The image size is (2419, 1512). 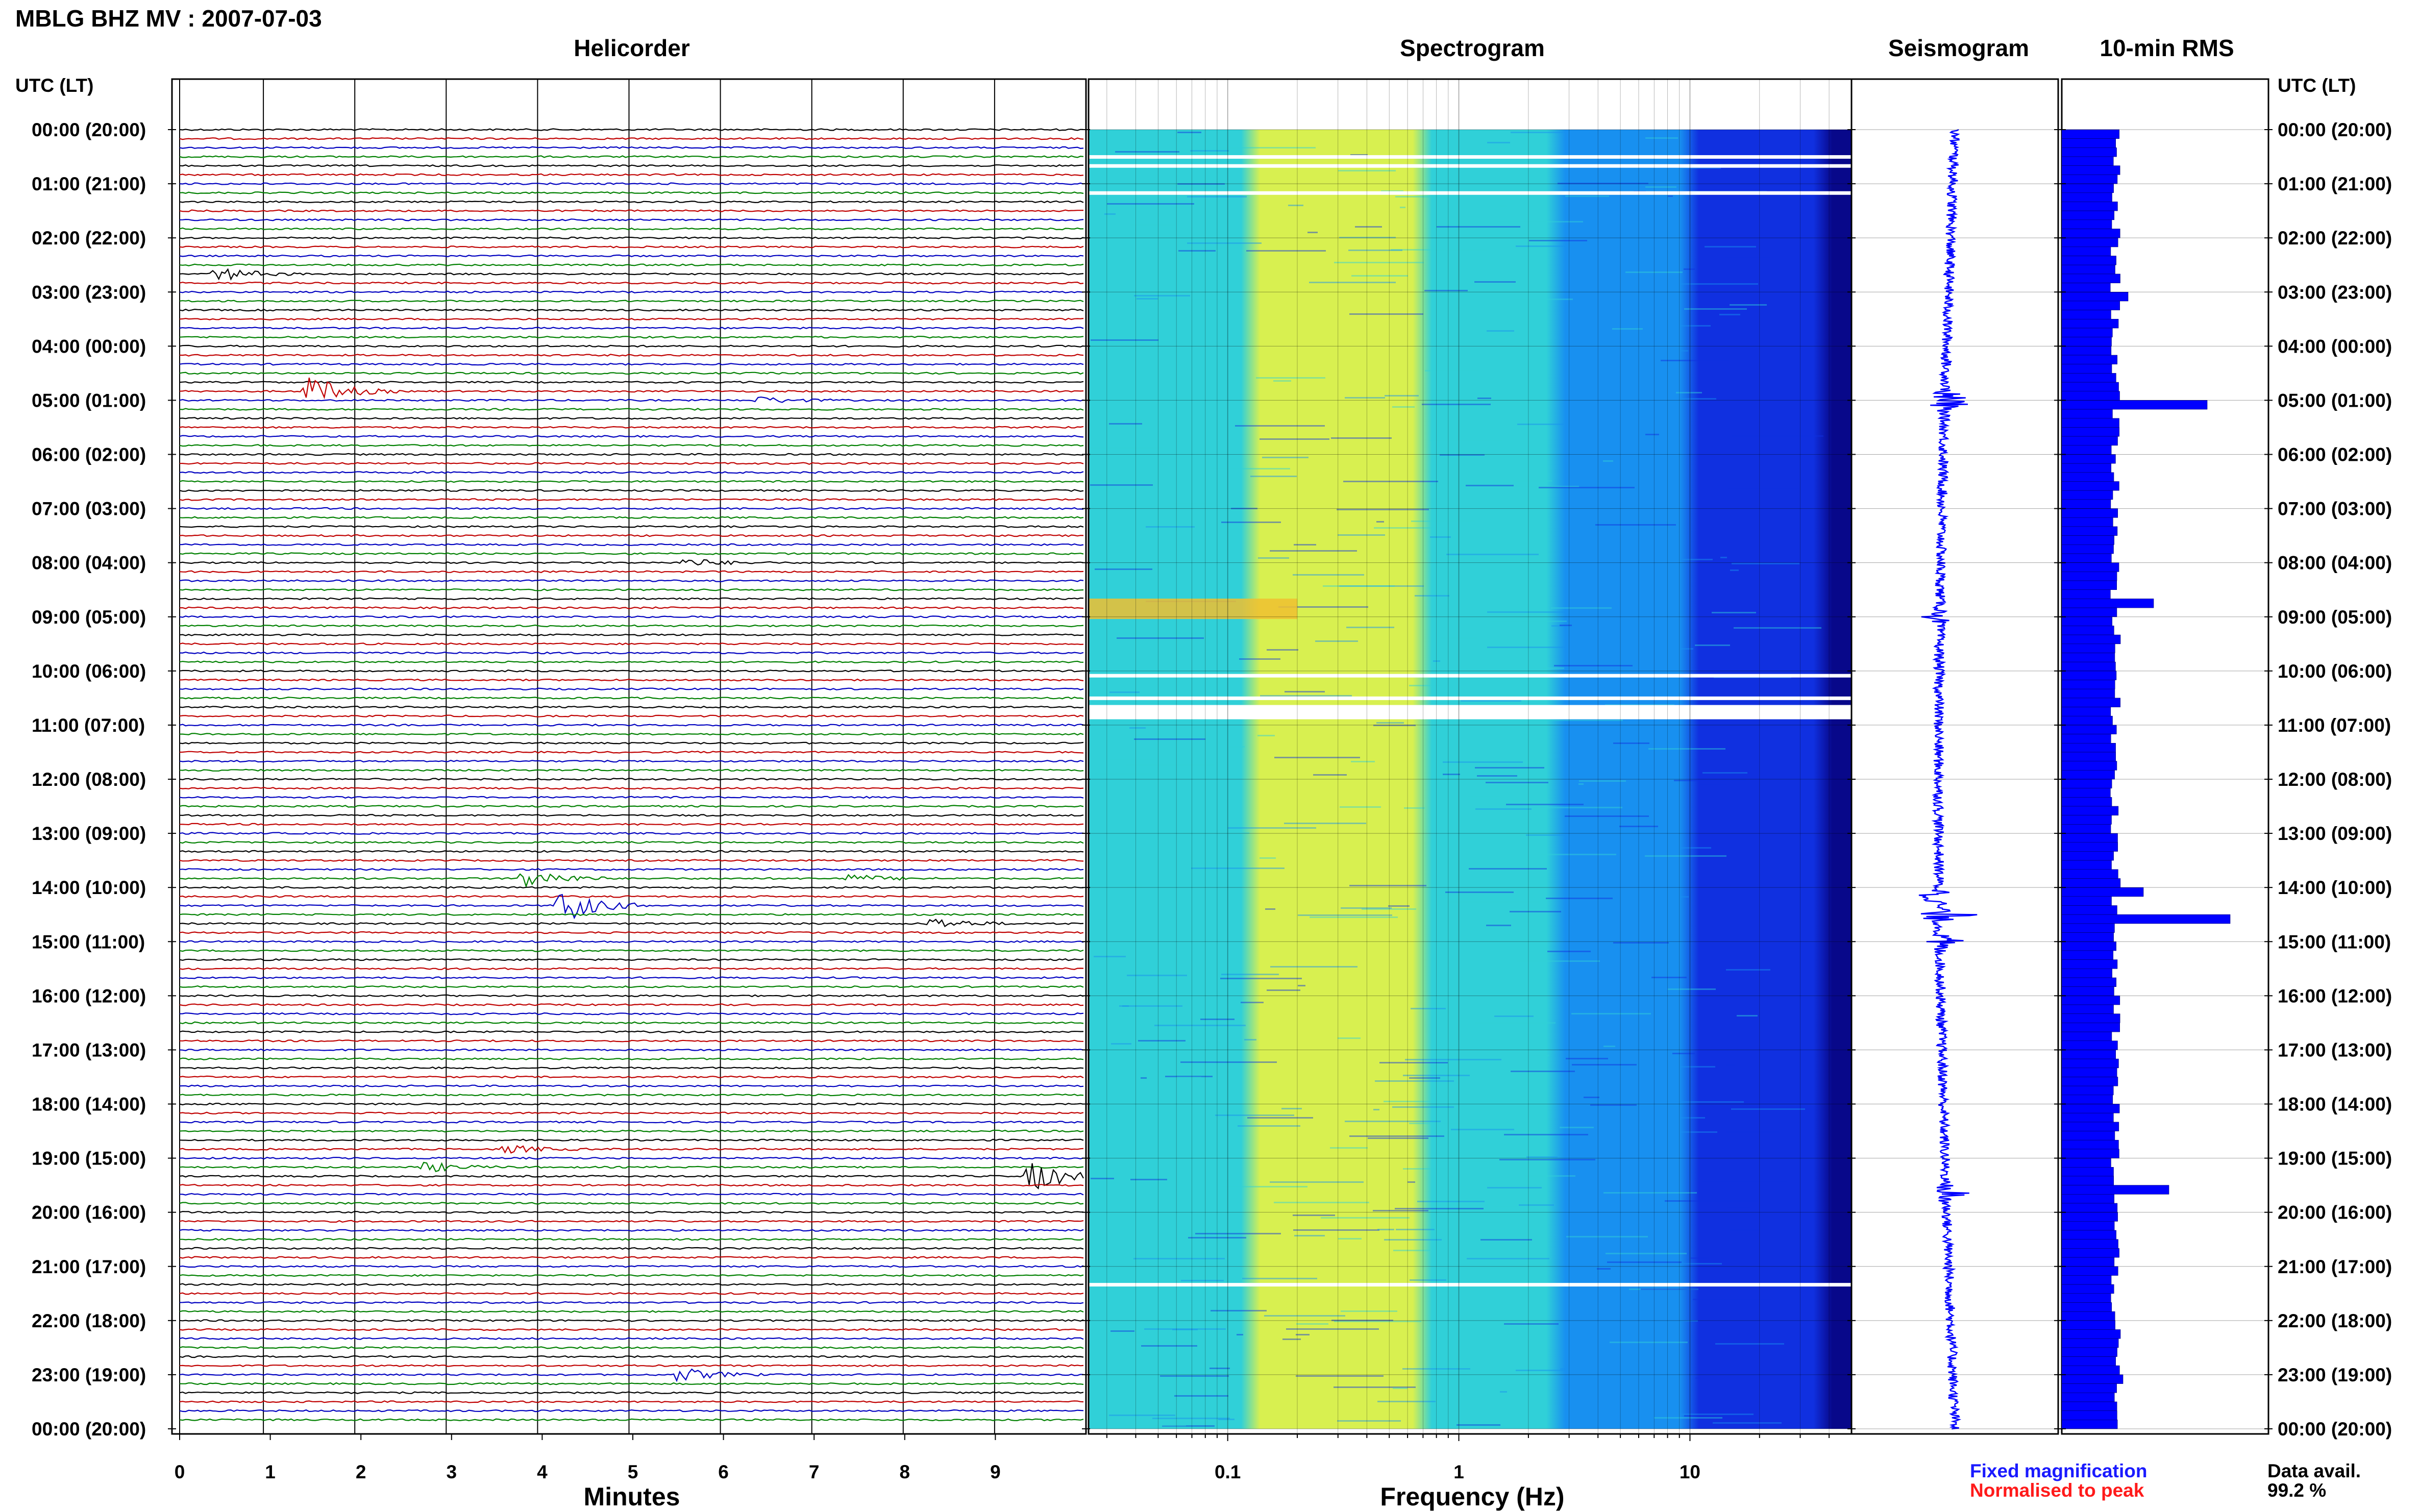 What do you see at coordinates (2334, 941) in the screenshot?
I see `hour-label-right: 15:00 (11:00)` at bounding box center [2334, 941].